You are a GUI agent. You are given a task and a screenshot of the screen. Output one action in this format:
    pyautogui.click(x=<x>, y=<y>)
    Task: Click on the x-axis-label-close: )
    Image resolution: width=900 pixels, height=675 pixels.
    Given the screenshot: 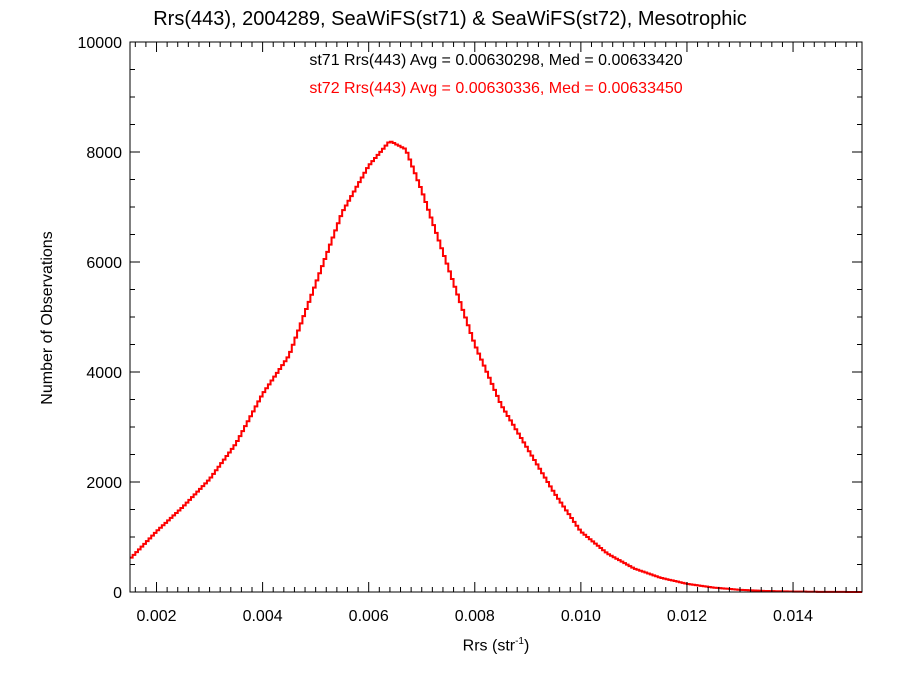 What is the action you would take?
    pyautogui.click(x=527, y=646)
    